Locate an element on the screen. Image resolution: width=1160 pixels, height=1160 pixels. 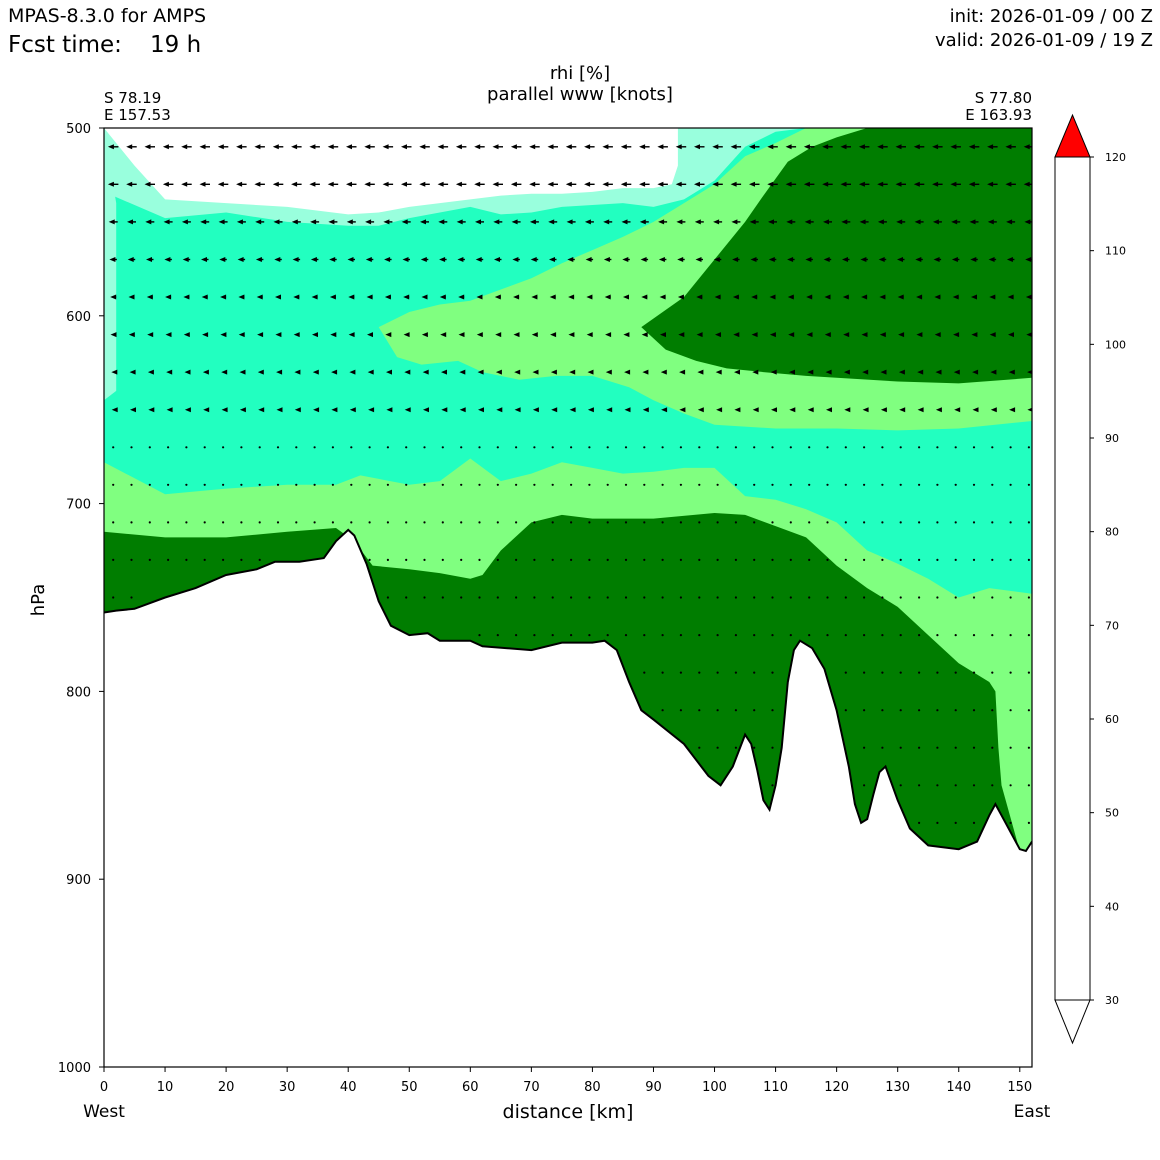
x-tick-label: 20 is located at coordinates (226, 1087).